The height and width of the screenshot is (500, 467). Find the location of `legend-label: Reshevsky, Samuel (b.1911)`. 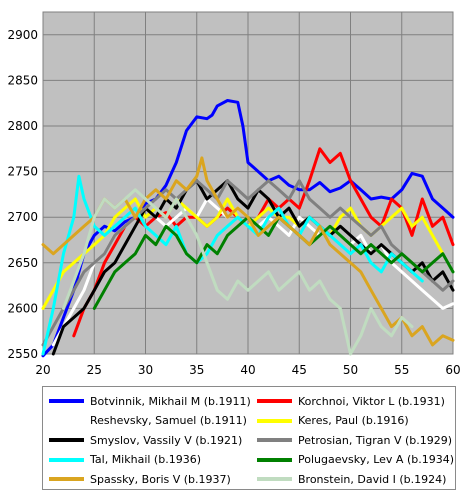

legend-label: Reshevsky, Samuel (b.1911) is located at coordinates (168, 420).